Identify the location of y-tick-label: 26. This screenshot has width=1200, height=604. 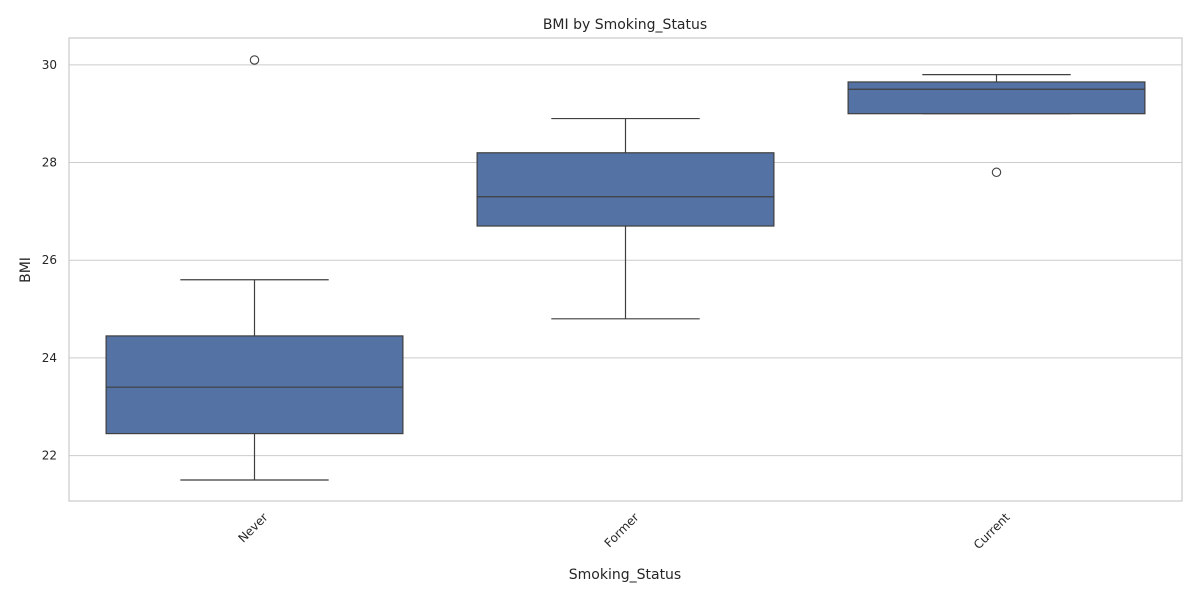
(49, 260).